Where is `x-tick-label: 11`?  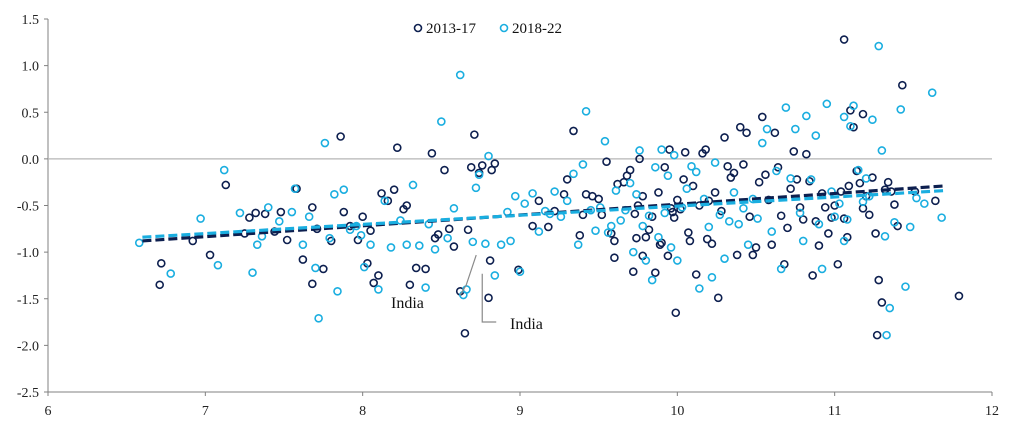
x-tick-label: 11 is located at coordinates (834, 411).